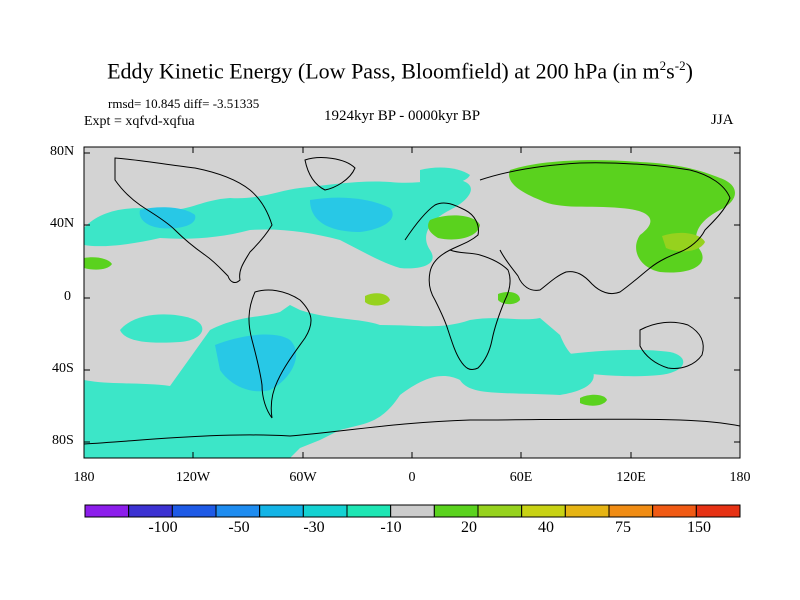 This screenshot has width=800, height=600. What do you see at coordinates (277, 224) in the screenshot?
I see `cyan-region-north` at bounding box center [277, 224].